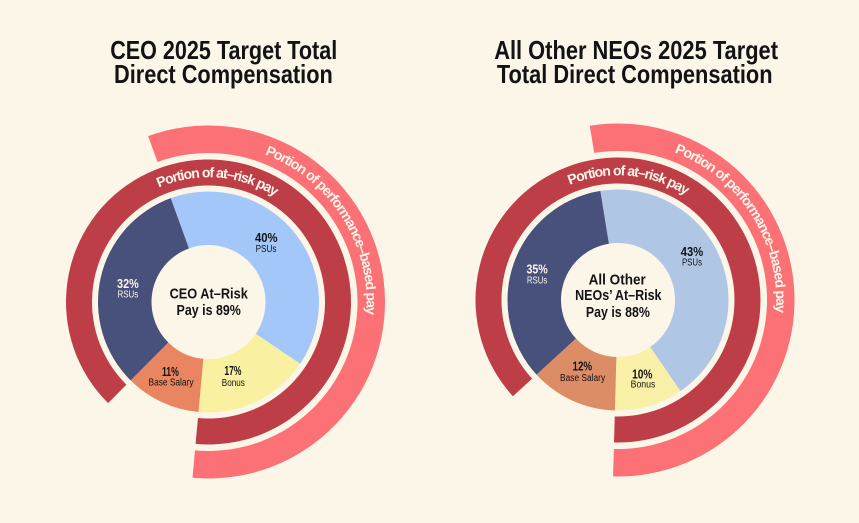  Describe the element at coordinates (642, 374) in the screenshot. I see `svg-text: 10%` at that location.